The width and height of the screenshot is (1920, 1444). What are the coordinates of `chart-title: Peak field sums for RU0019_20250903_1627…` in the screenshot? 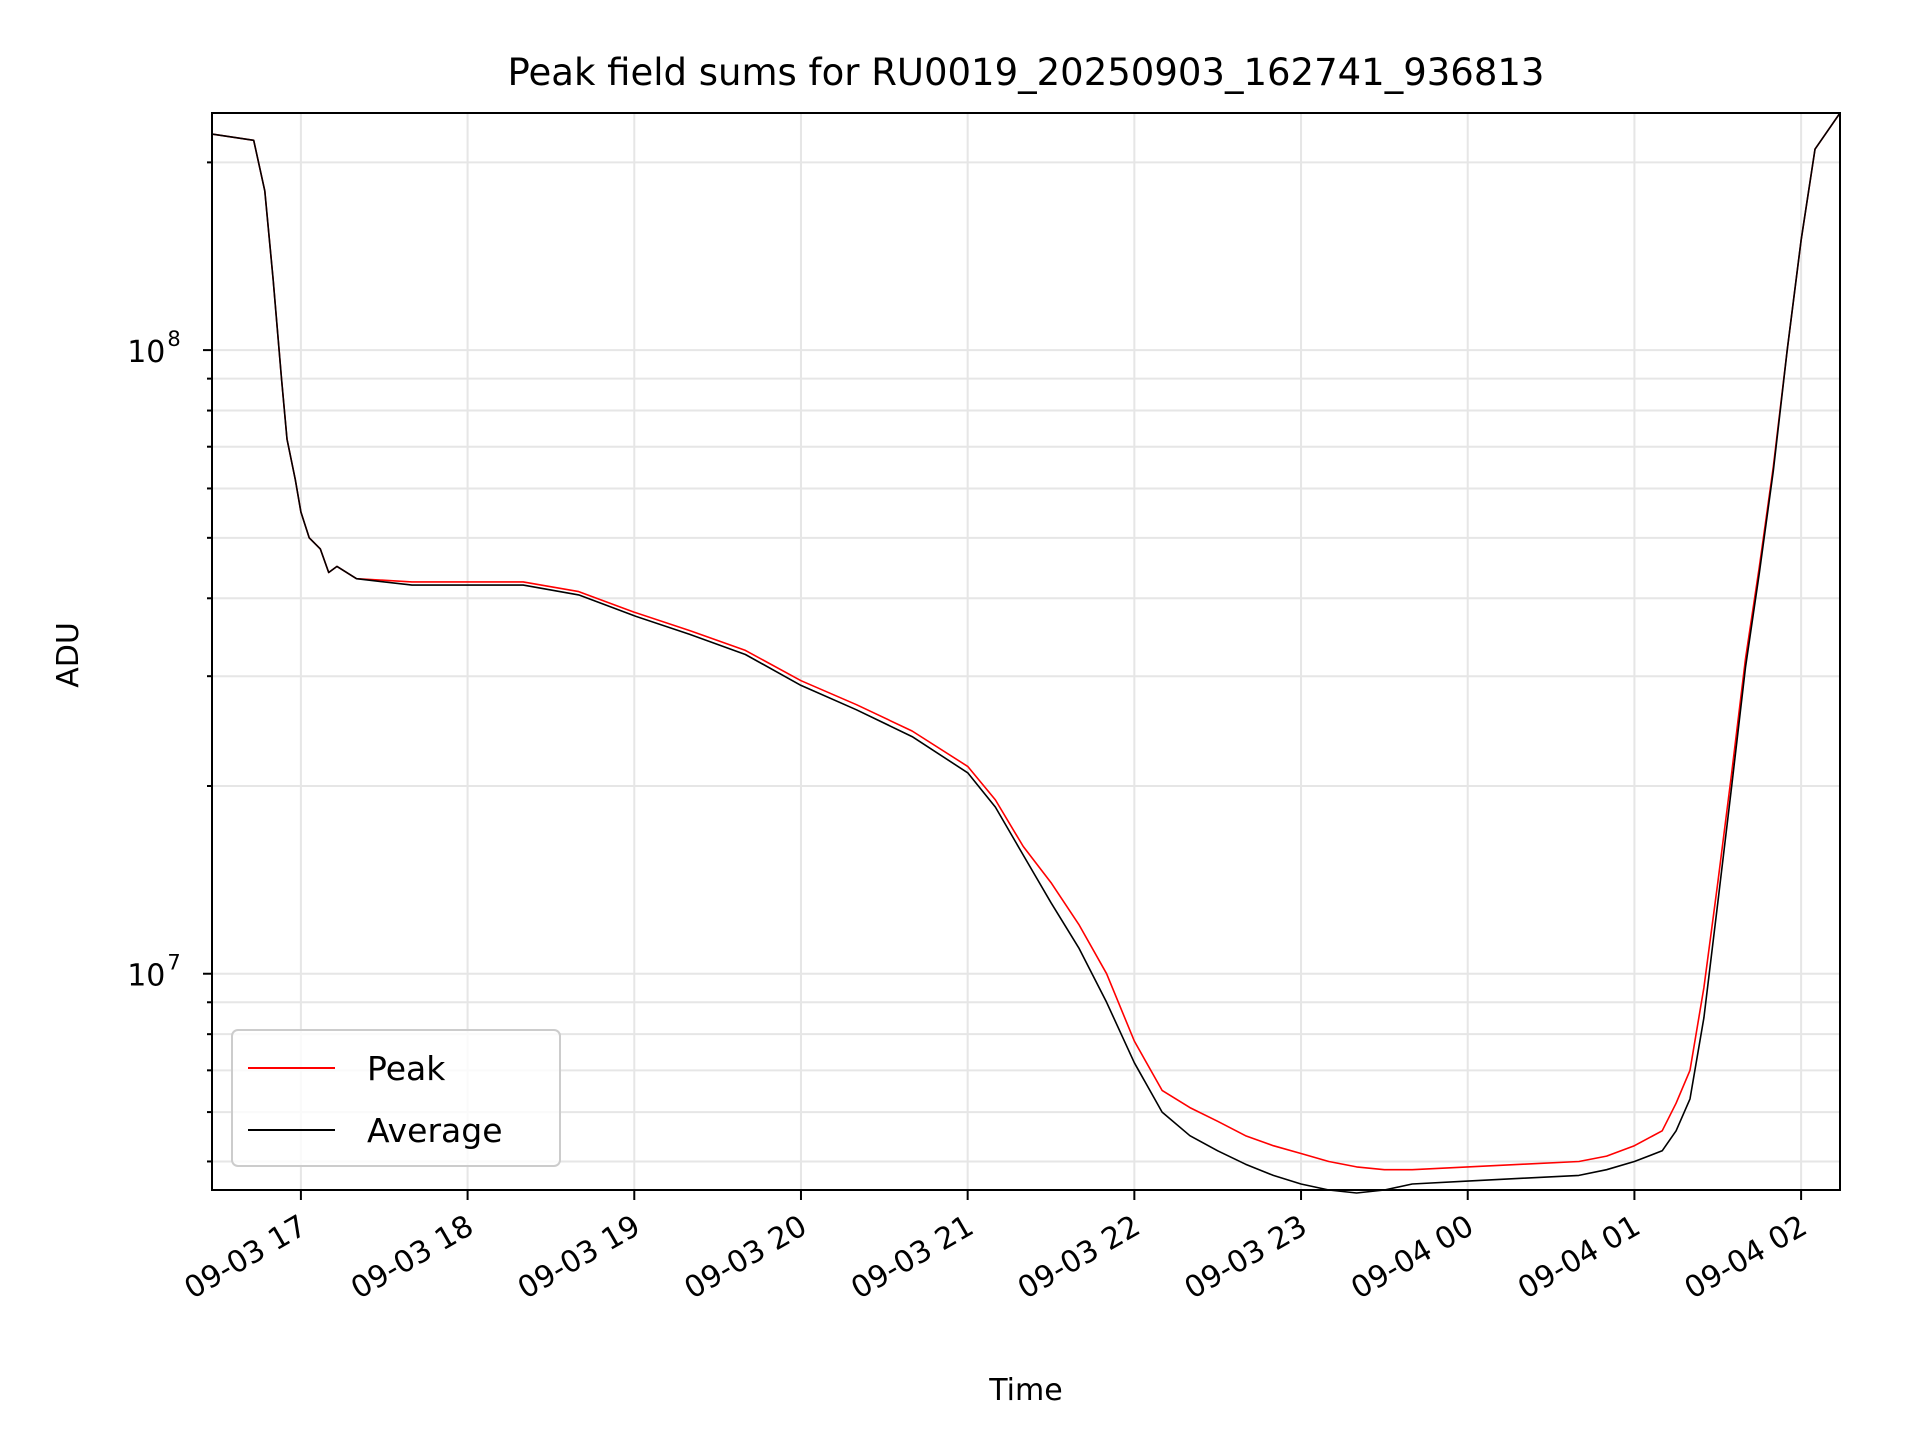 It's located at (1026, 72).